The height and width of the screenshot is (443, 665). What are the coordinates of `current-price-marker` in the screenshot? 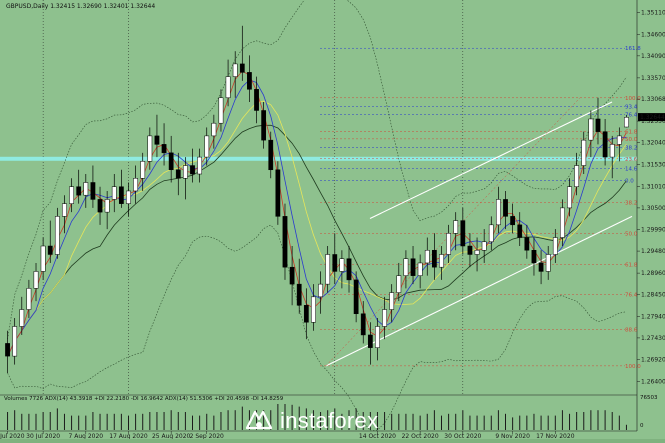 It's located at (651, 117).